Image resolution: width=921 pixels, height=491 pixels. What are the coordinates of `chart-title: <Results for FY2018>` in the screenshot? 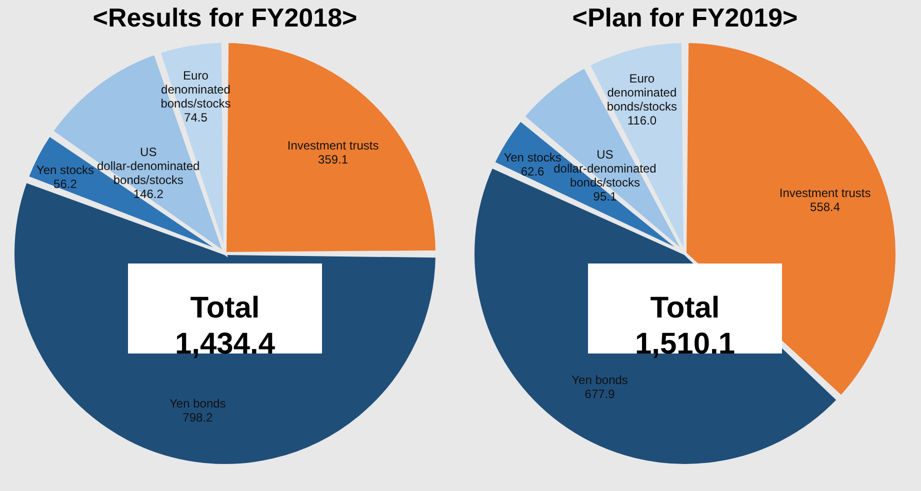 It's located at (225, 17).